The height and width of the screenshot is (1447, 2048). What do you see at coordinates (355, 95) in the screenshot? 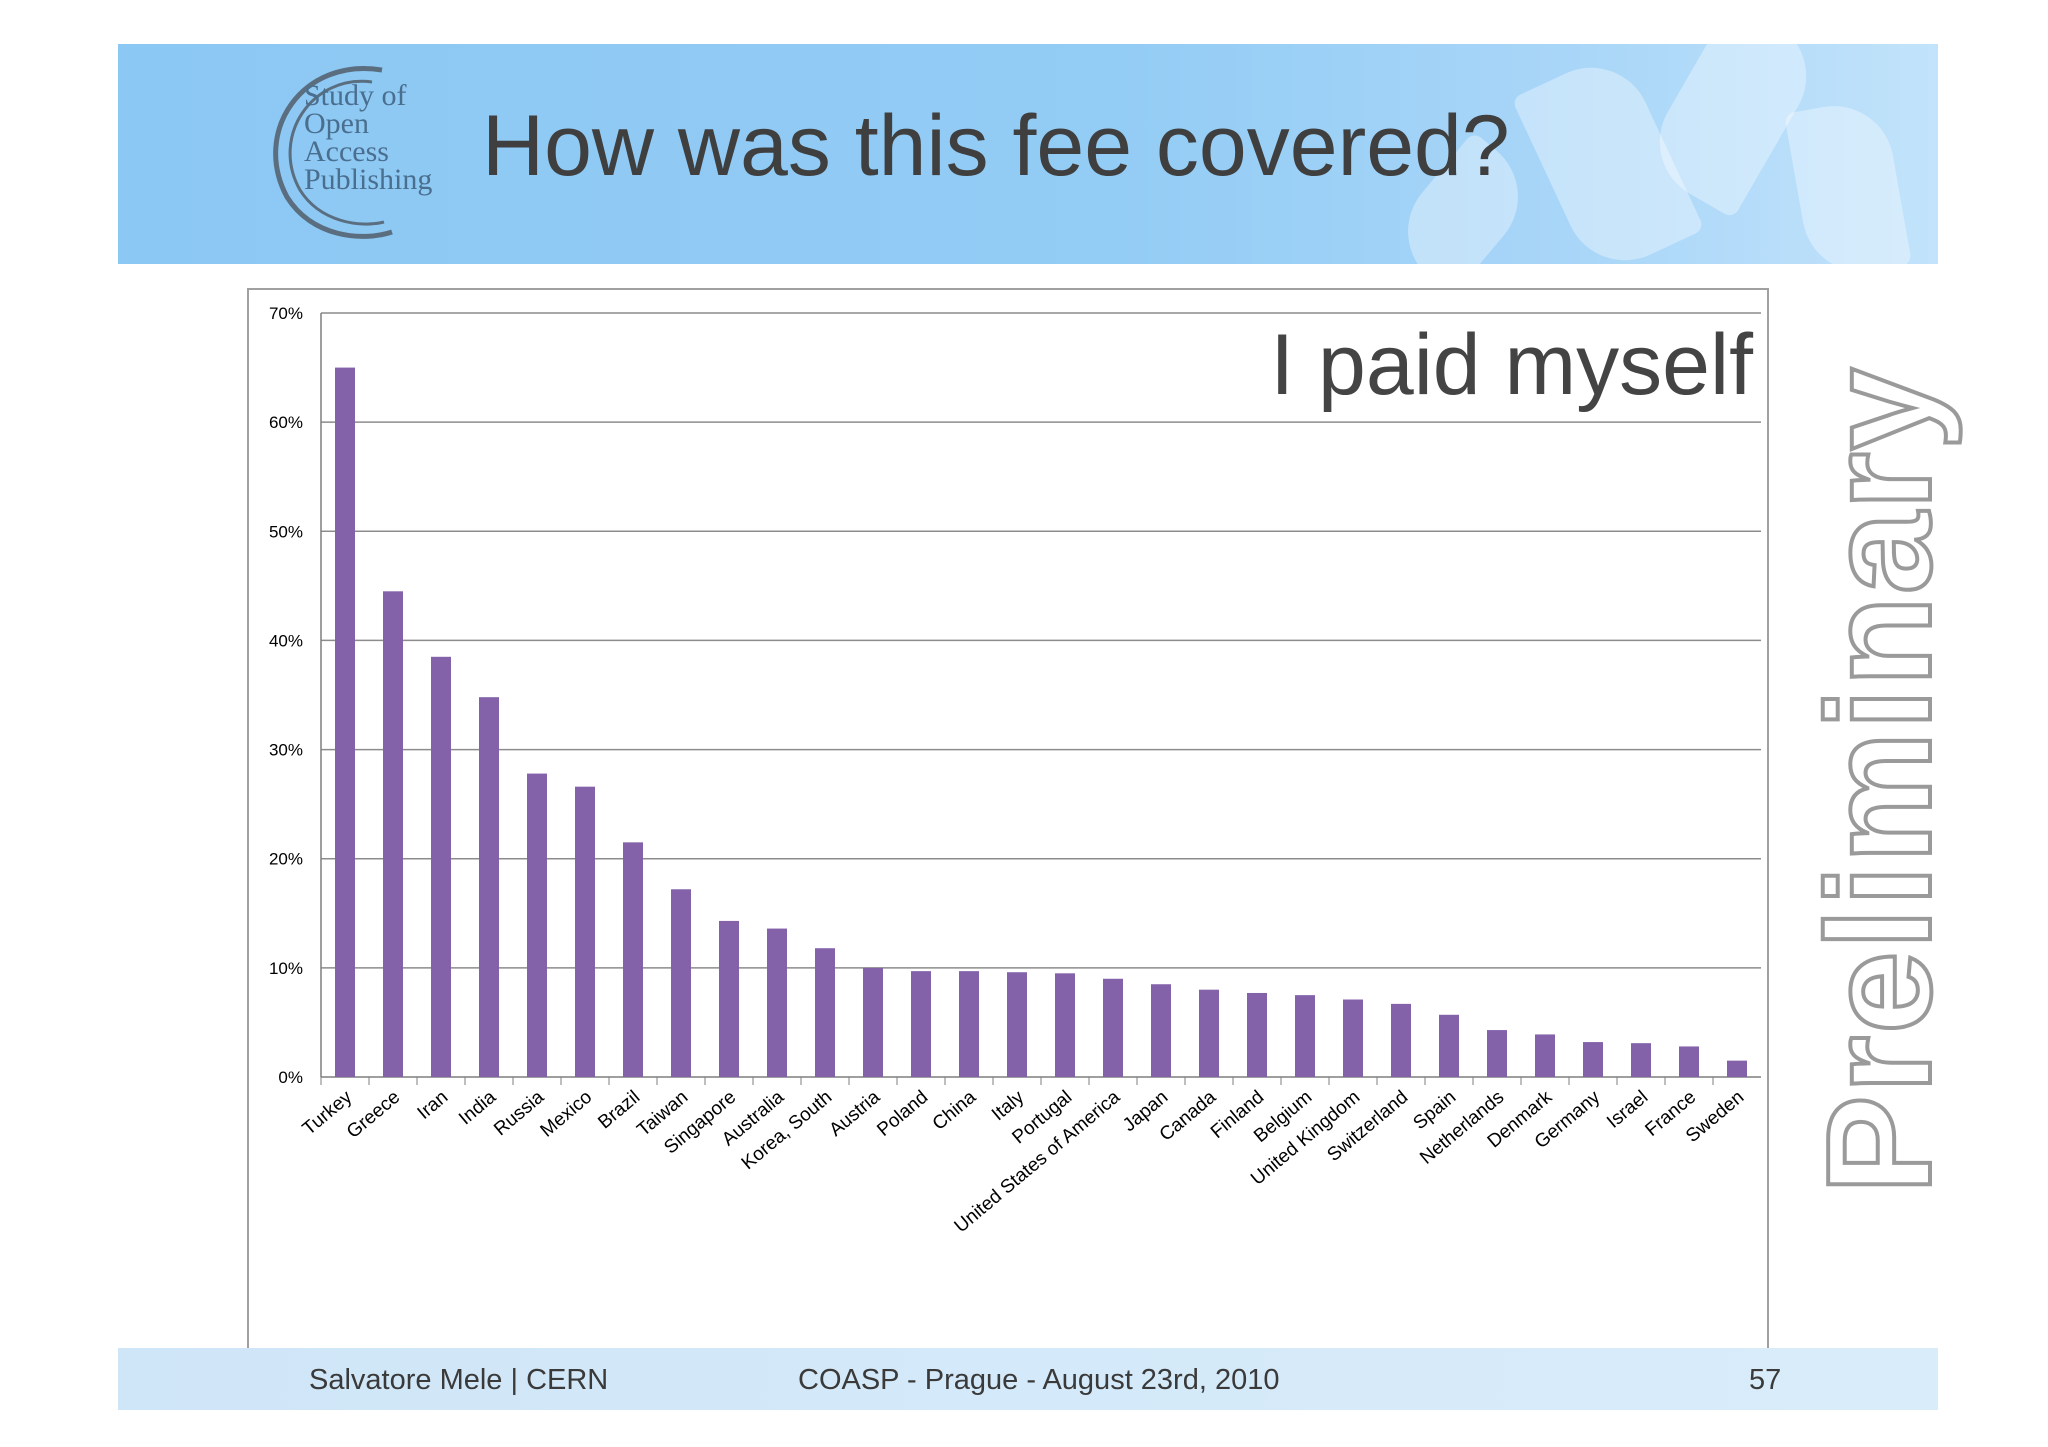
I see `logo-text-study: Study of` at bounding box center [355, 95].